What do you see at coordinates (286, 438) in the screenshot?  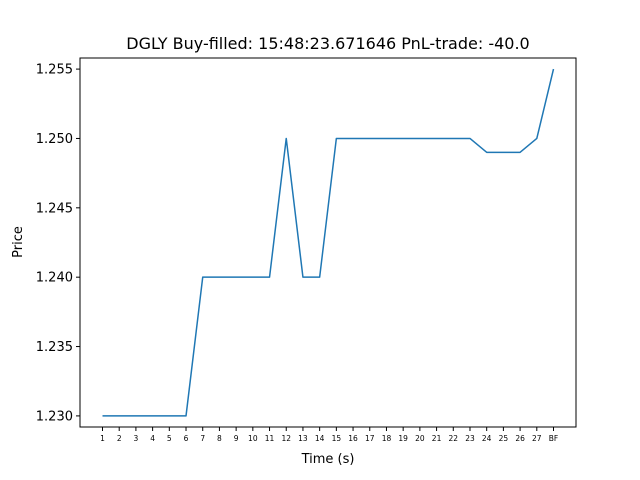 I see `x-tick-label: 12` at bounding box center [286, 438].